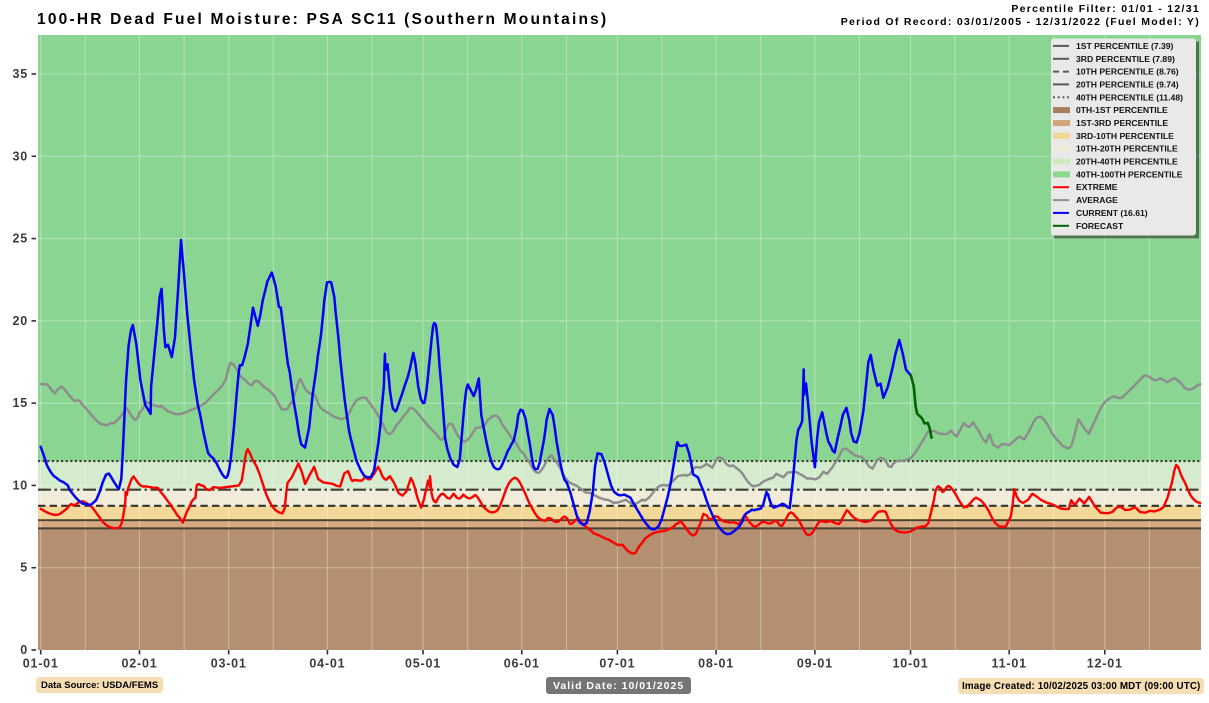 The height and width of the screenshot is (703, 1209). I want to click on svg-text: 10, so click(20, 485).